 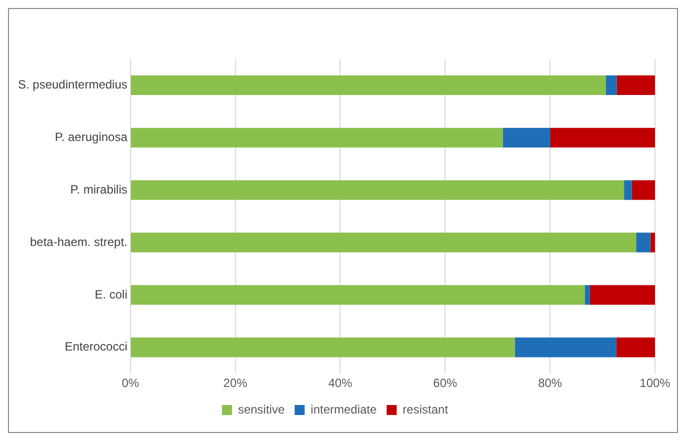 What do you see at coordinates (261, 409) in the screenshot?
I see `legend-label: sensitive` at bounding box center [261, 409].